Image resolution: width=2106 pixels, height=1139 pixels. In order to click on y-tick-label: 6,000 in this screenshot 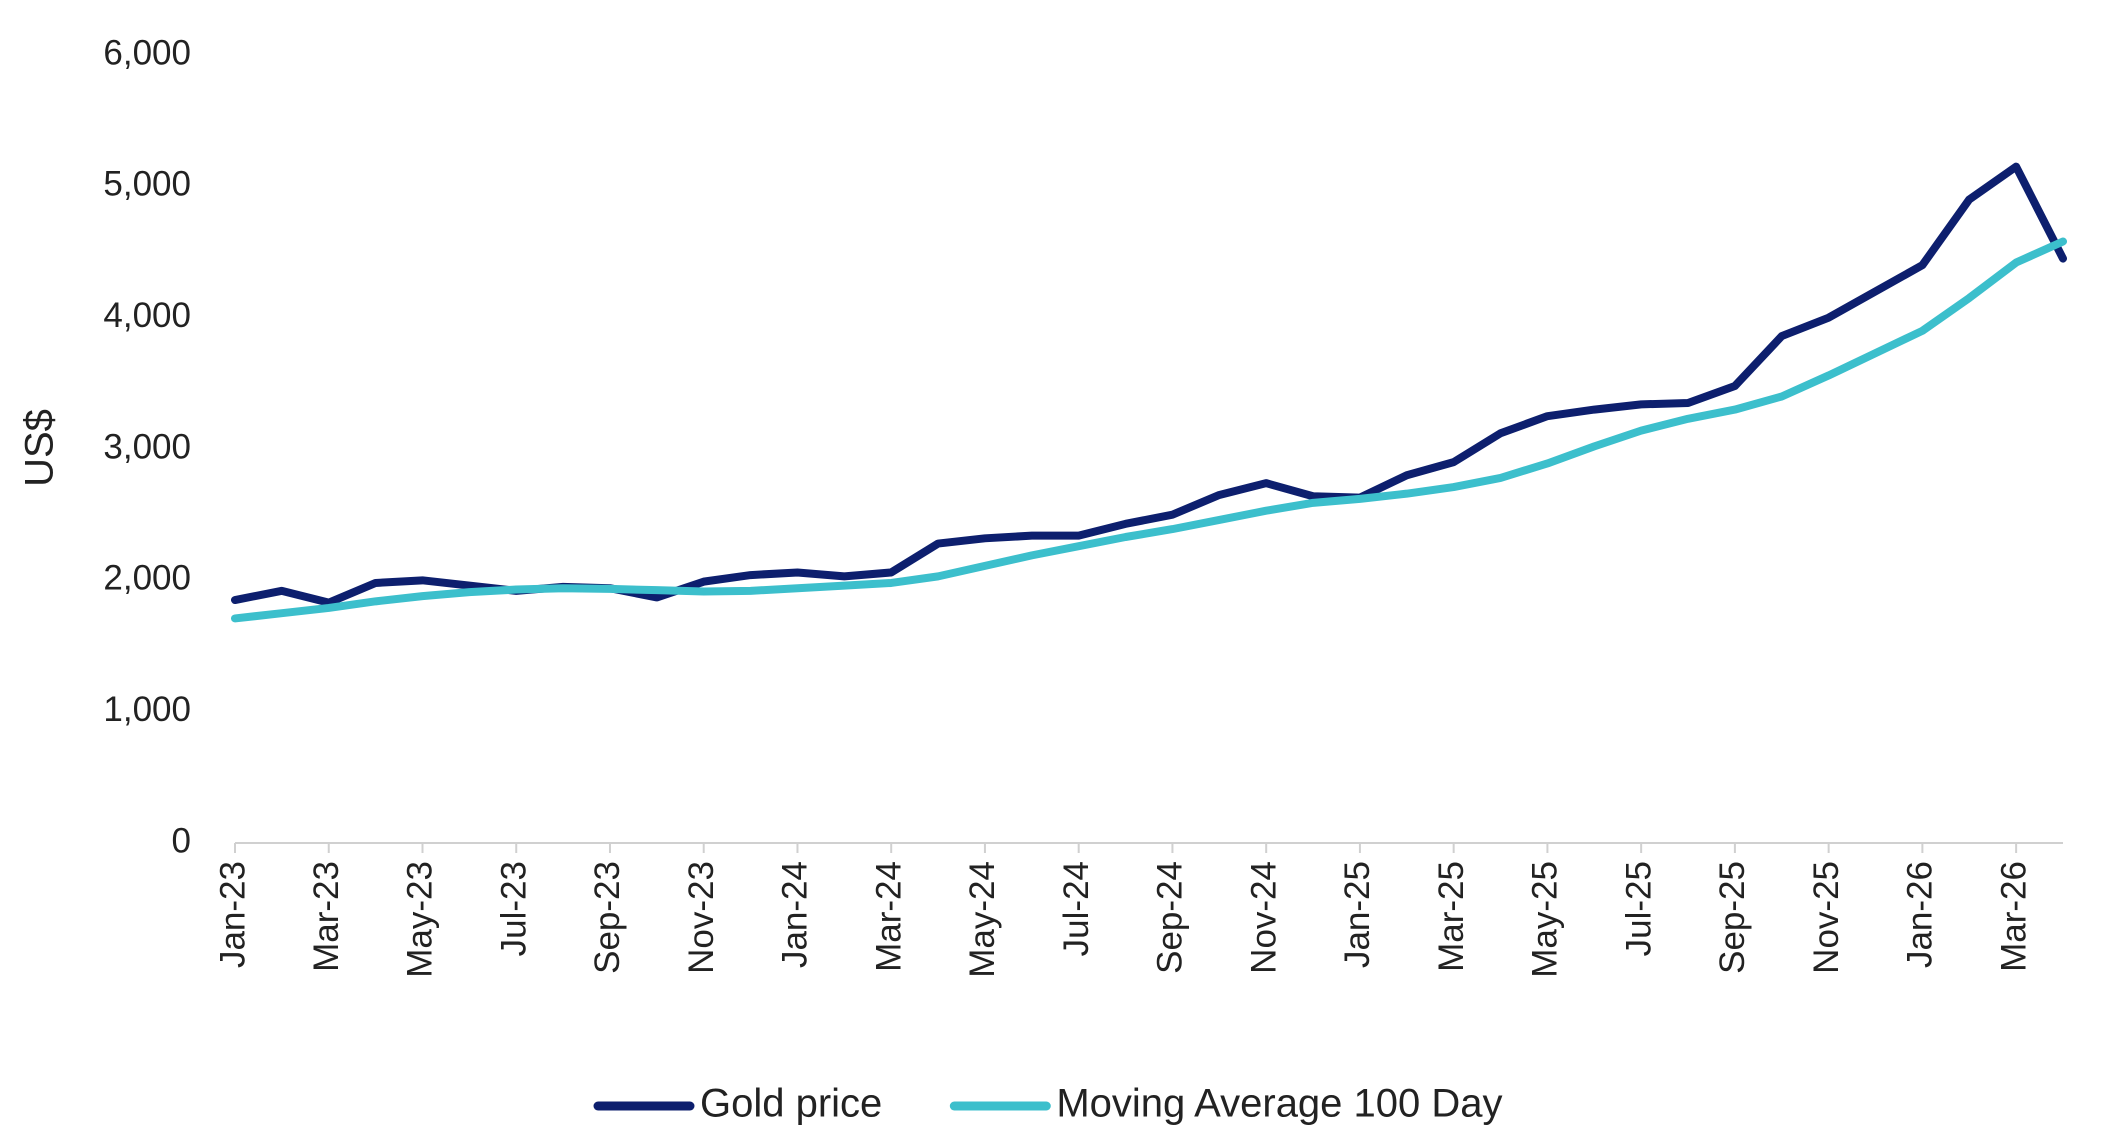, I will do `click(147, 52)`.